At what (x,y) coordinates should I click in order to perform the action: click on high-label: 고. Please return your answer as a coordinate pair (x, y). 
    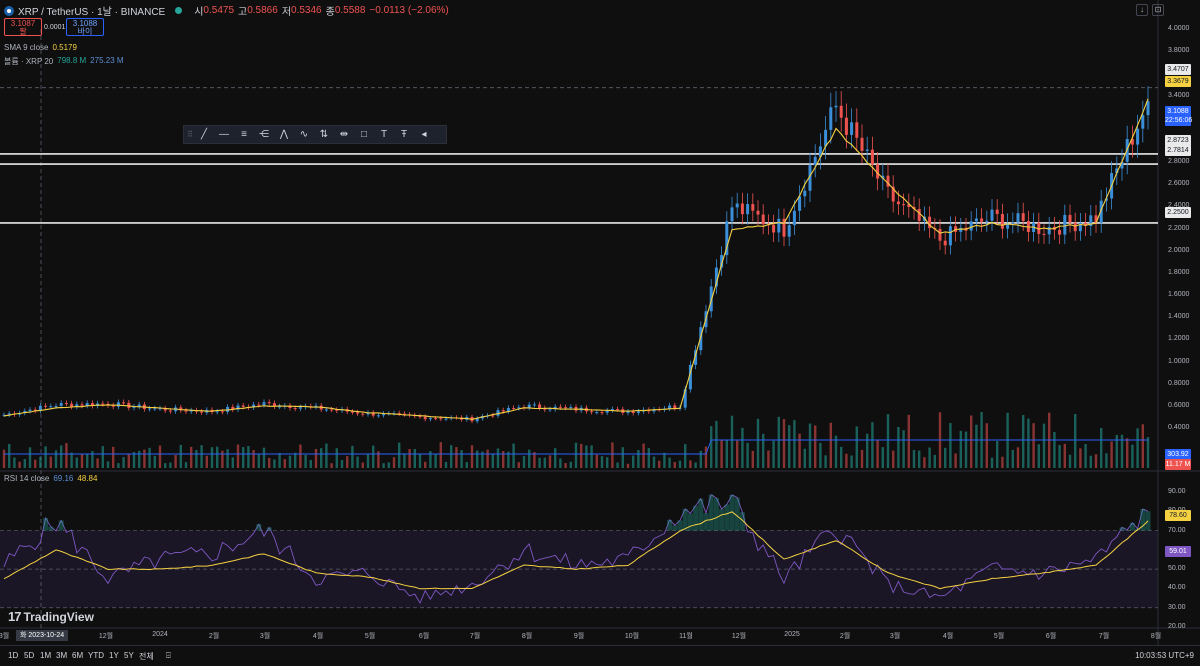
    Looking at the image, I should click on (243, 12).